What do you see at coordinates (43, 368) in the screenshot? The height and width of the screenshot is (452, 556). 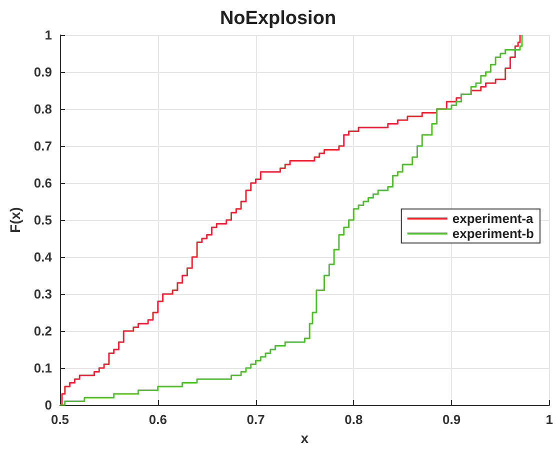 I see `y-tick-label: 0.1` at bounding box center [43, 368].